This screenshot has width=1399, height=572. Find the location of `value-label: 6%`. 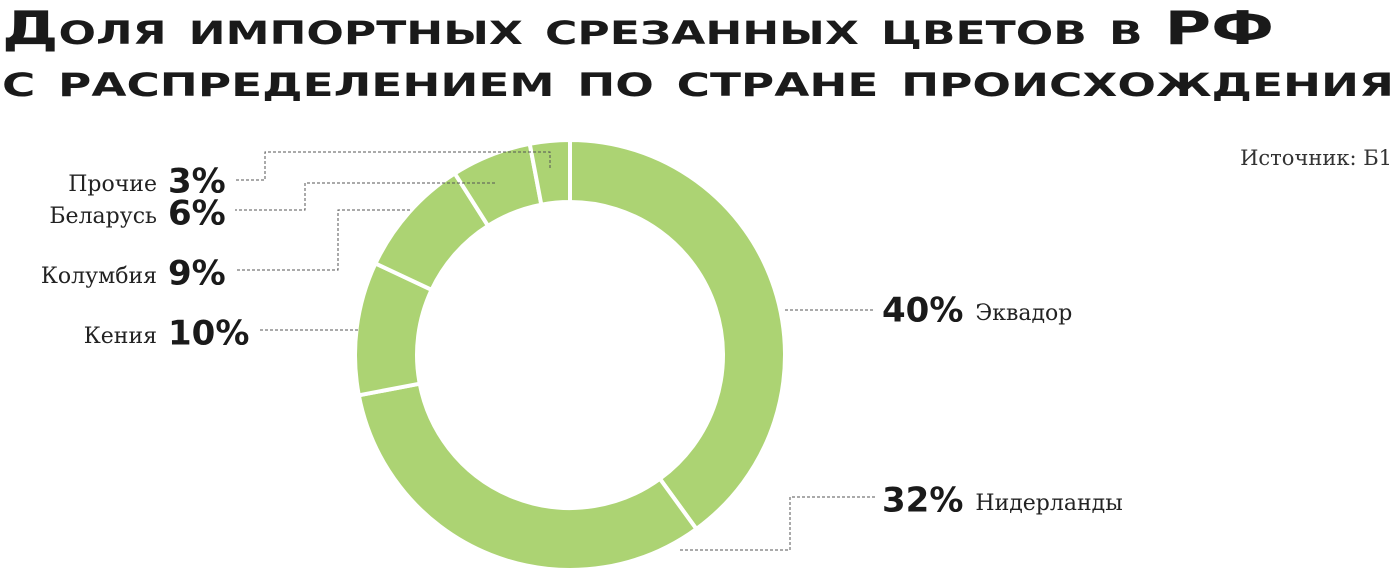

value-label: 6% is located at coordinates (197, 214).